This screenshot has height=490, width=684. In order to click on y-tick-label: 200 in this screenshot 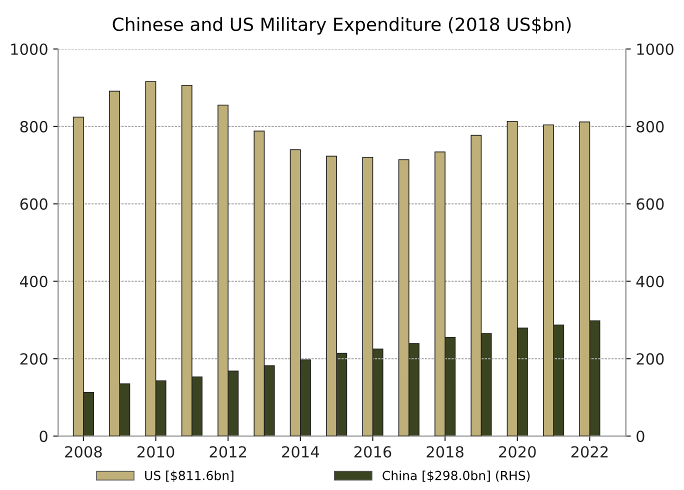, I will do `click(34, 359)`.